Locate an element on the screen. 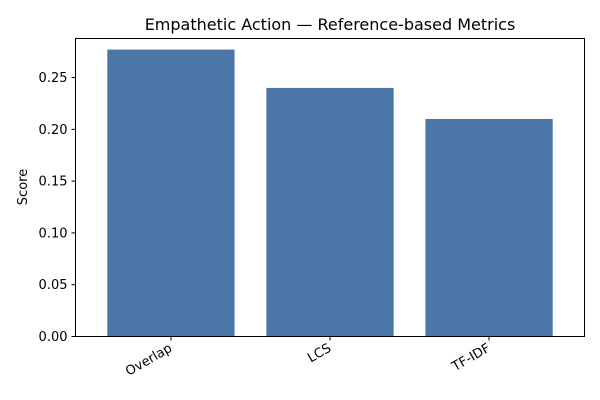 The image size is (600, 400). y-tick-label: 0.05 is located at coordinates (53, 285).